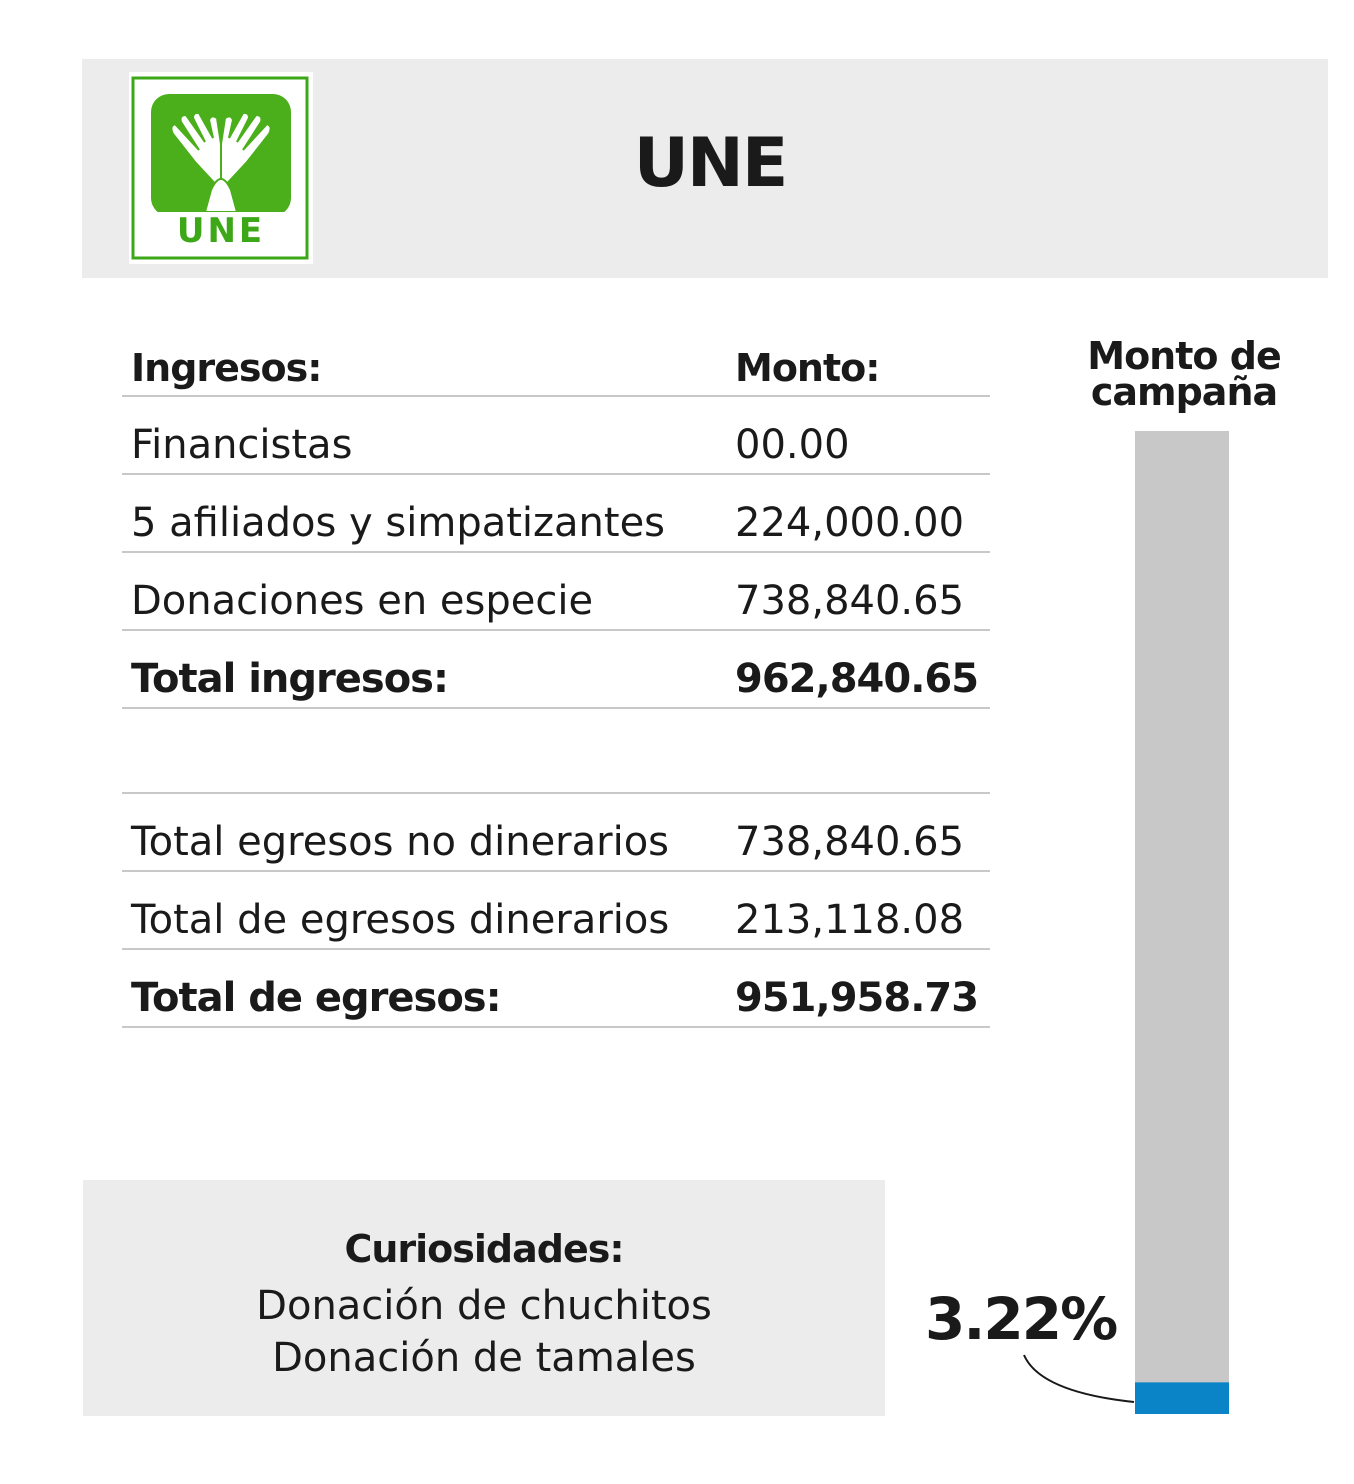 This screenshot has width=1354, height=1484. I want to click on table-row: Donaciones en especie 738,840.65, so click(556, 592).